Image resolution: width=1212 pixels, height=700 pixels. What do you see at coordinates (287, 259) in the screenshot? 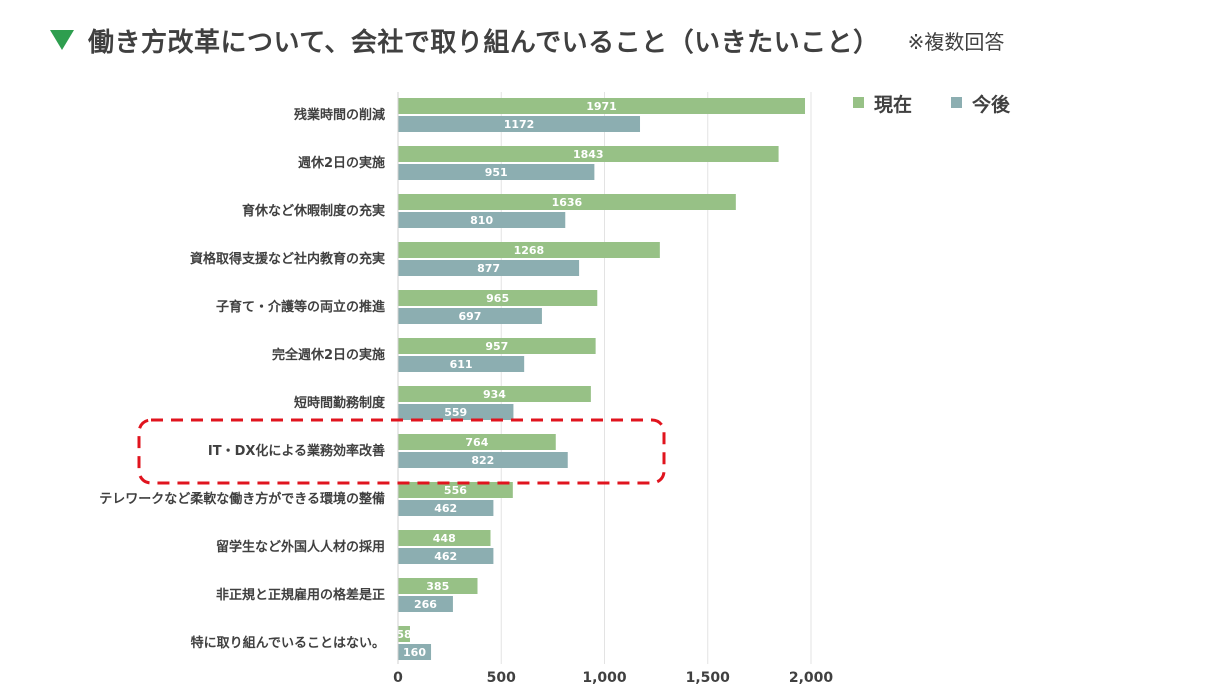
I see `category-label: 資格取得支援など社内教育の充実` at bounding box center [287, 259].